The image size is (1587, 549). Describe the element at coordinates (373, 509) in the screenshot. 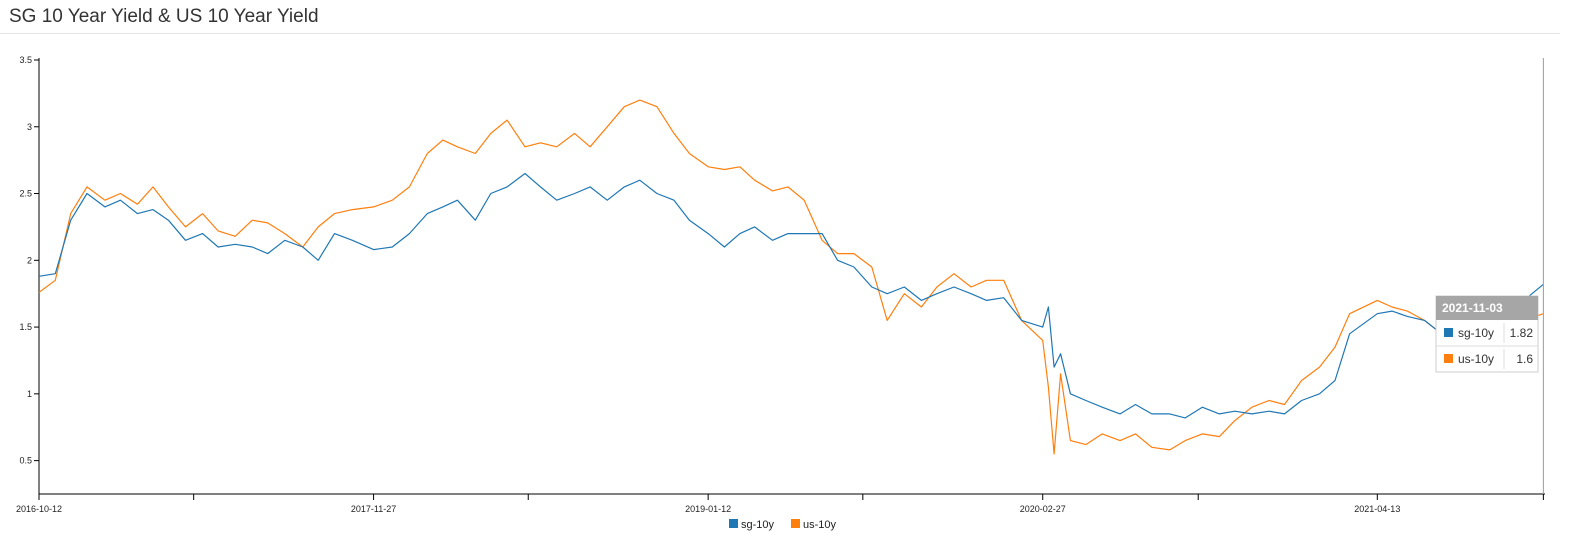

I see `x-tick-label: 2017-11-27` at that location.